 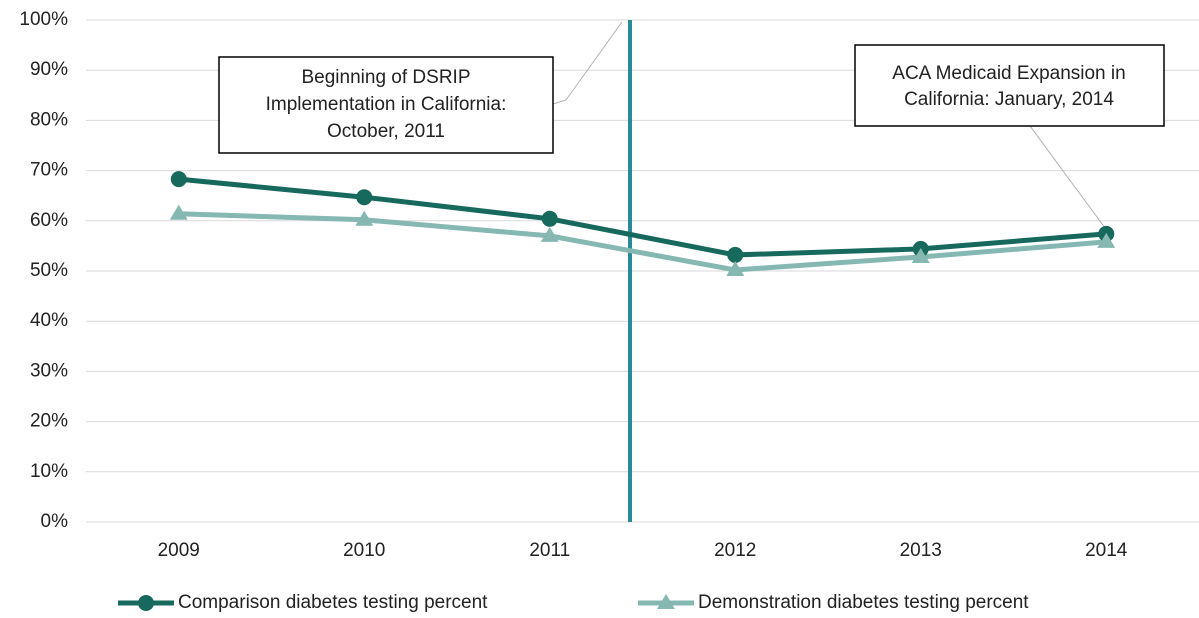 I want to click on y-tick-label: 10%, so click(x=49, y=471).